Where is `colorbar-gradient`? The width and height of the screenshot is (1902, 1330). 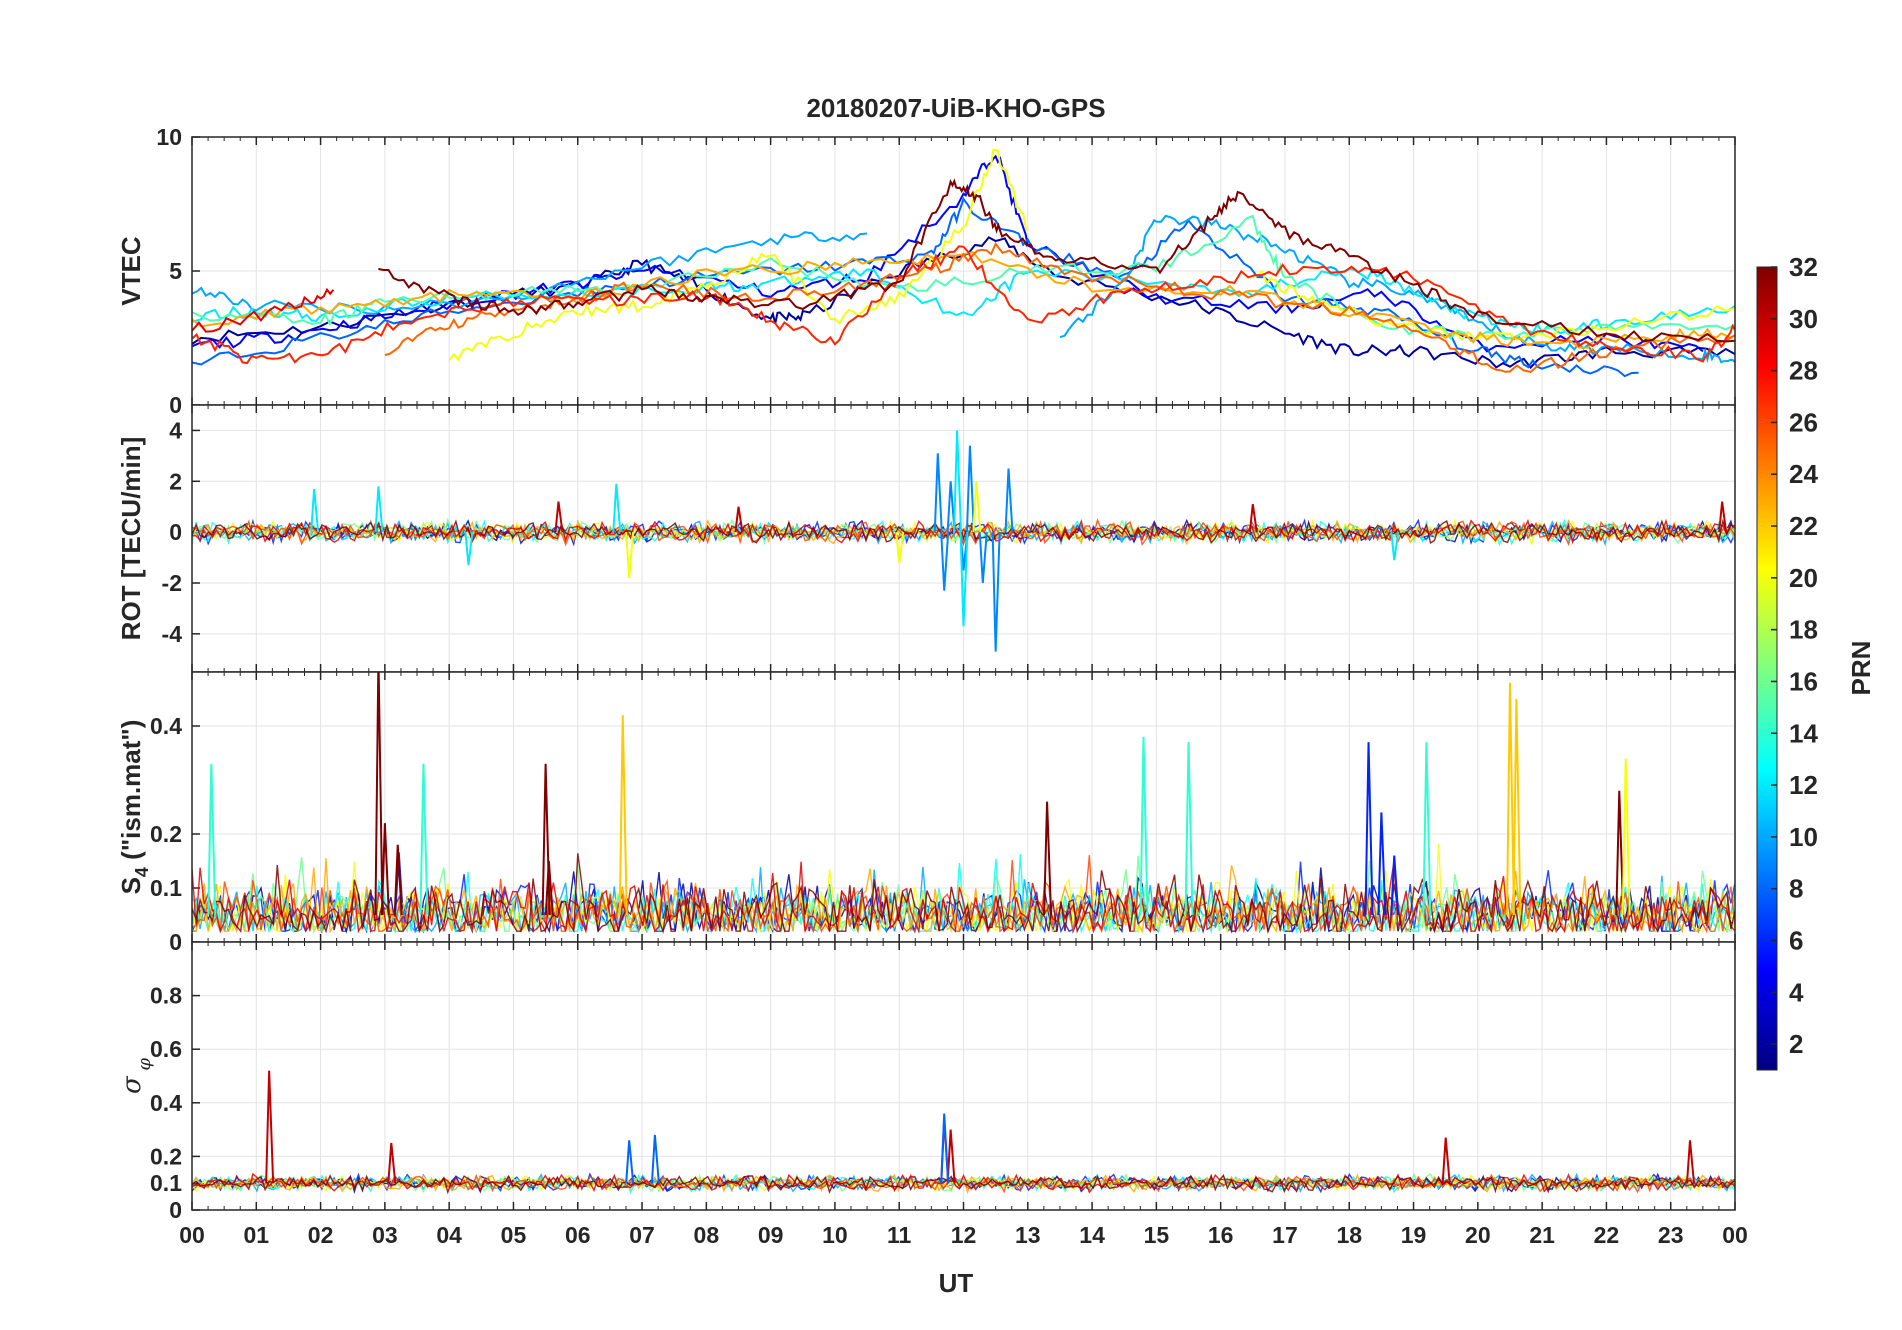
colorbar-gradient is located at coordinates (1767, 668).